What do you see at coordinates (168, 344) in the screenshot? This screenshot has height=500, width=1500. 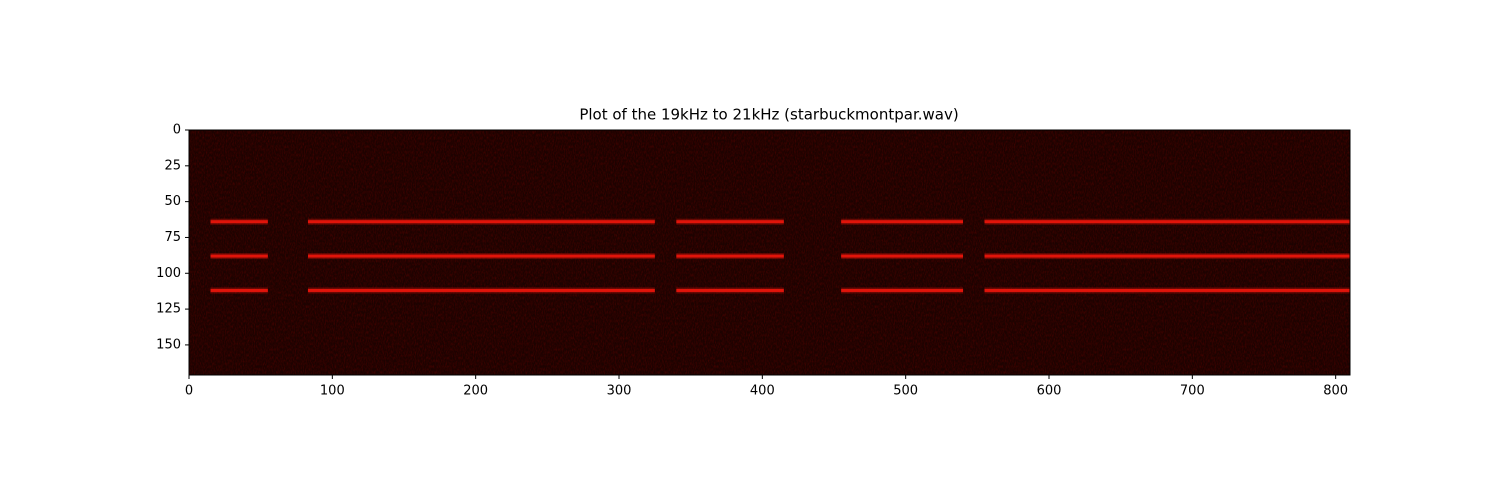 I see `y-tick-label: 150` at bounding box center [168, 344].